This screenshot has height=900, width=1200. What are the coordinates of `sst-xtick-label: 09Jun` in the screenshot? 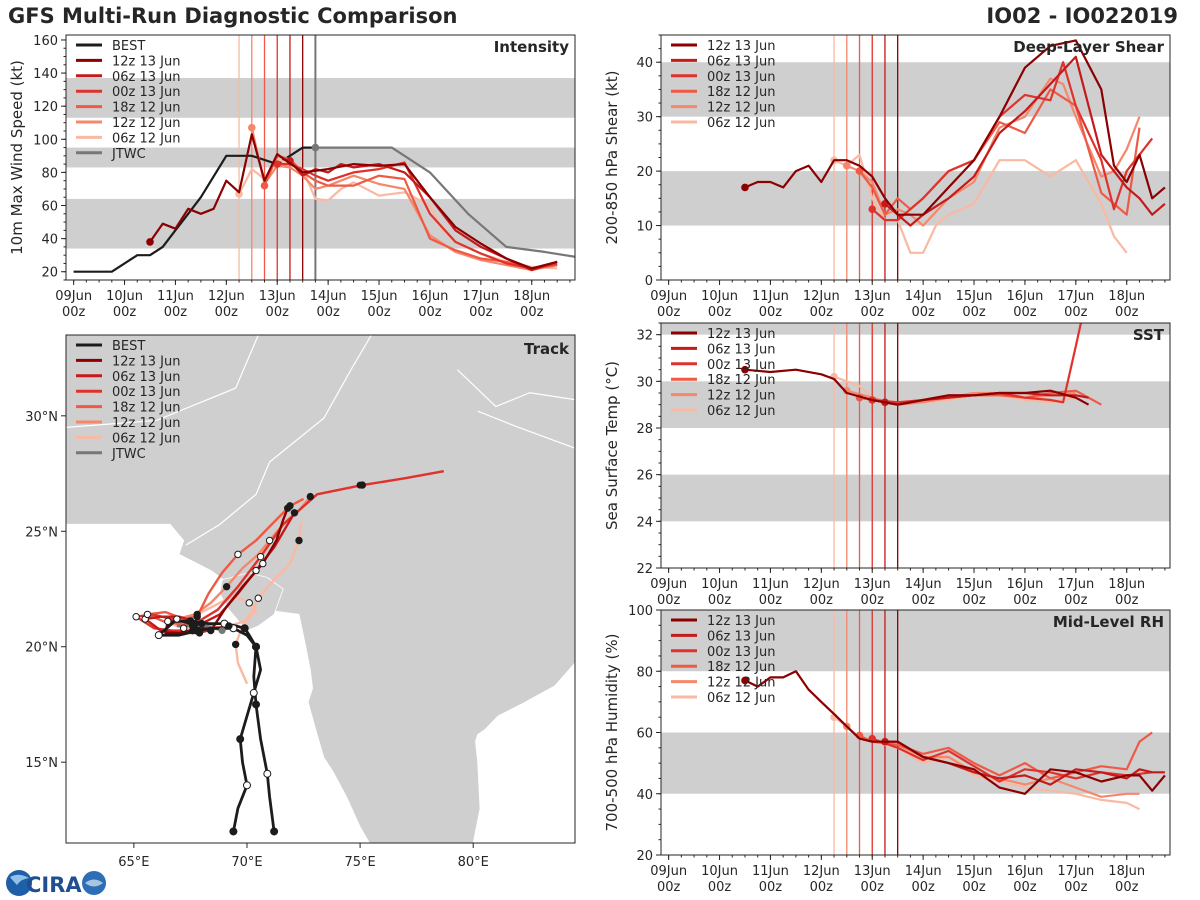 It's located at (668, 584).